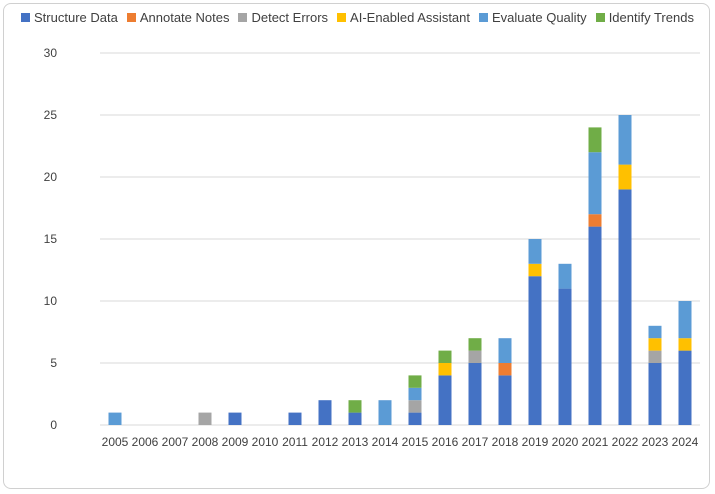 The image size is (715, 494). I want to click on legend-label: Detect Errors, so click(290, 17).